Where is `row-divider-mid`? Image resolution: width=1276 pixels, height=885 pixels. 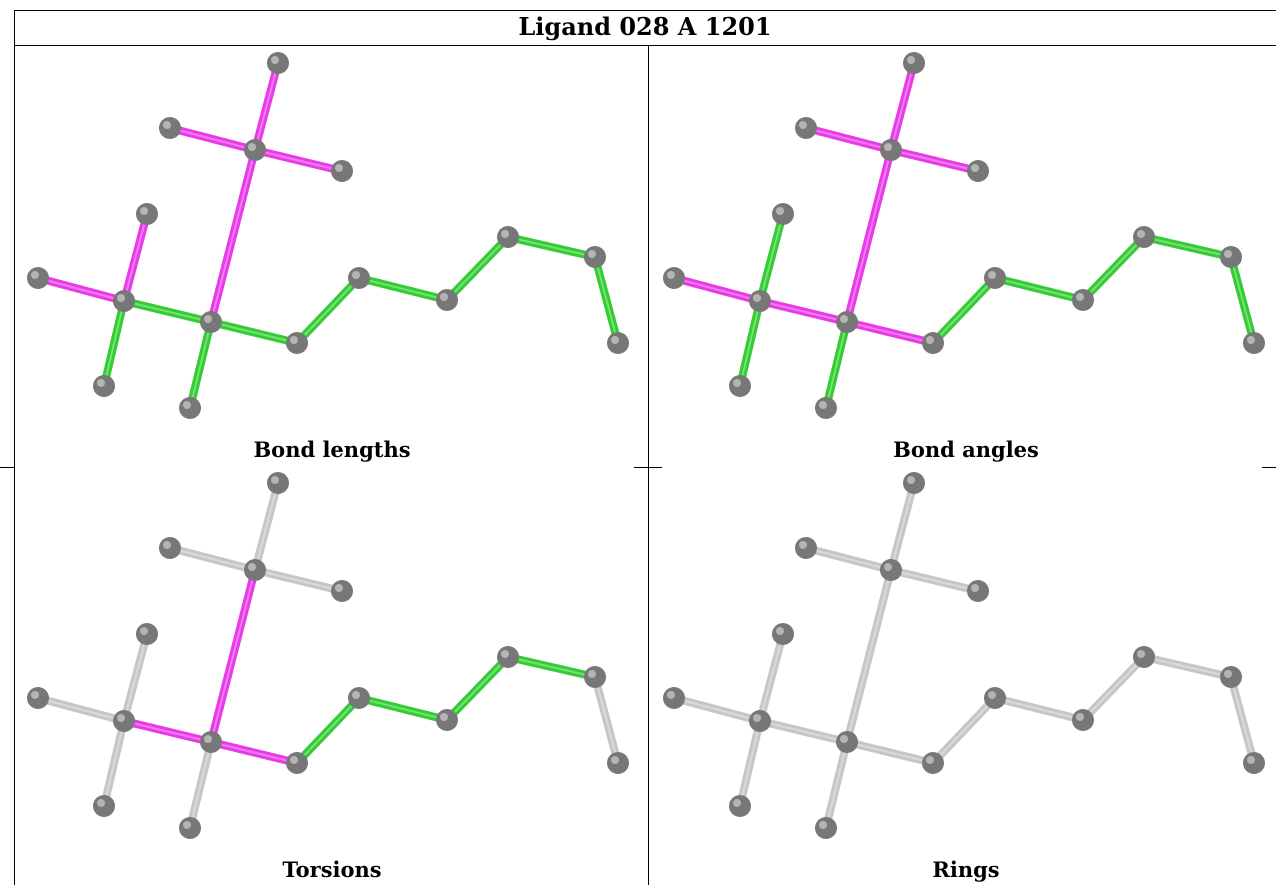
row-divider-mid is located at coordinates (648, 467).